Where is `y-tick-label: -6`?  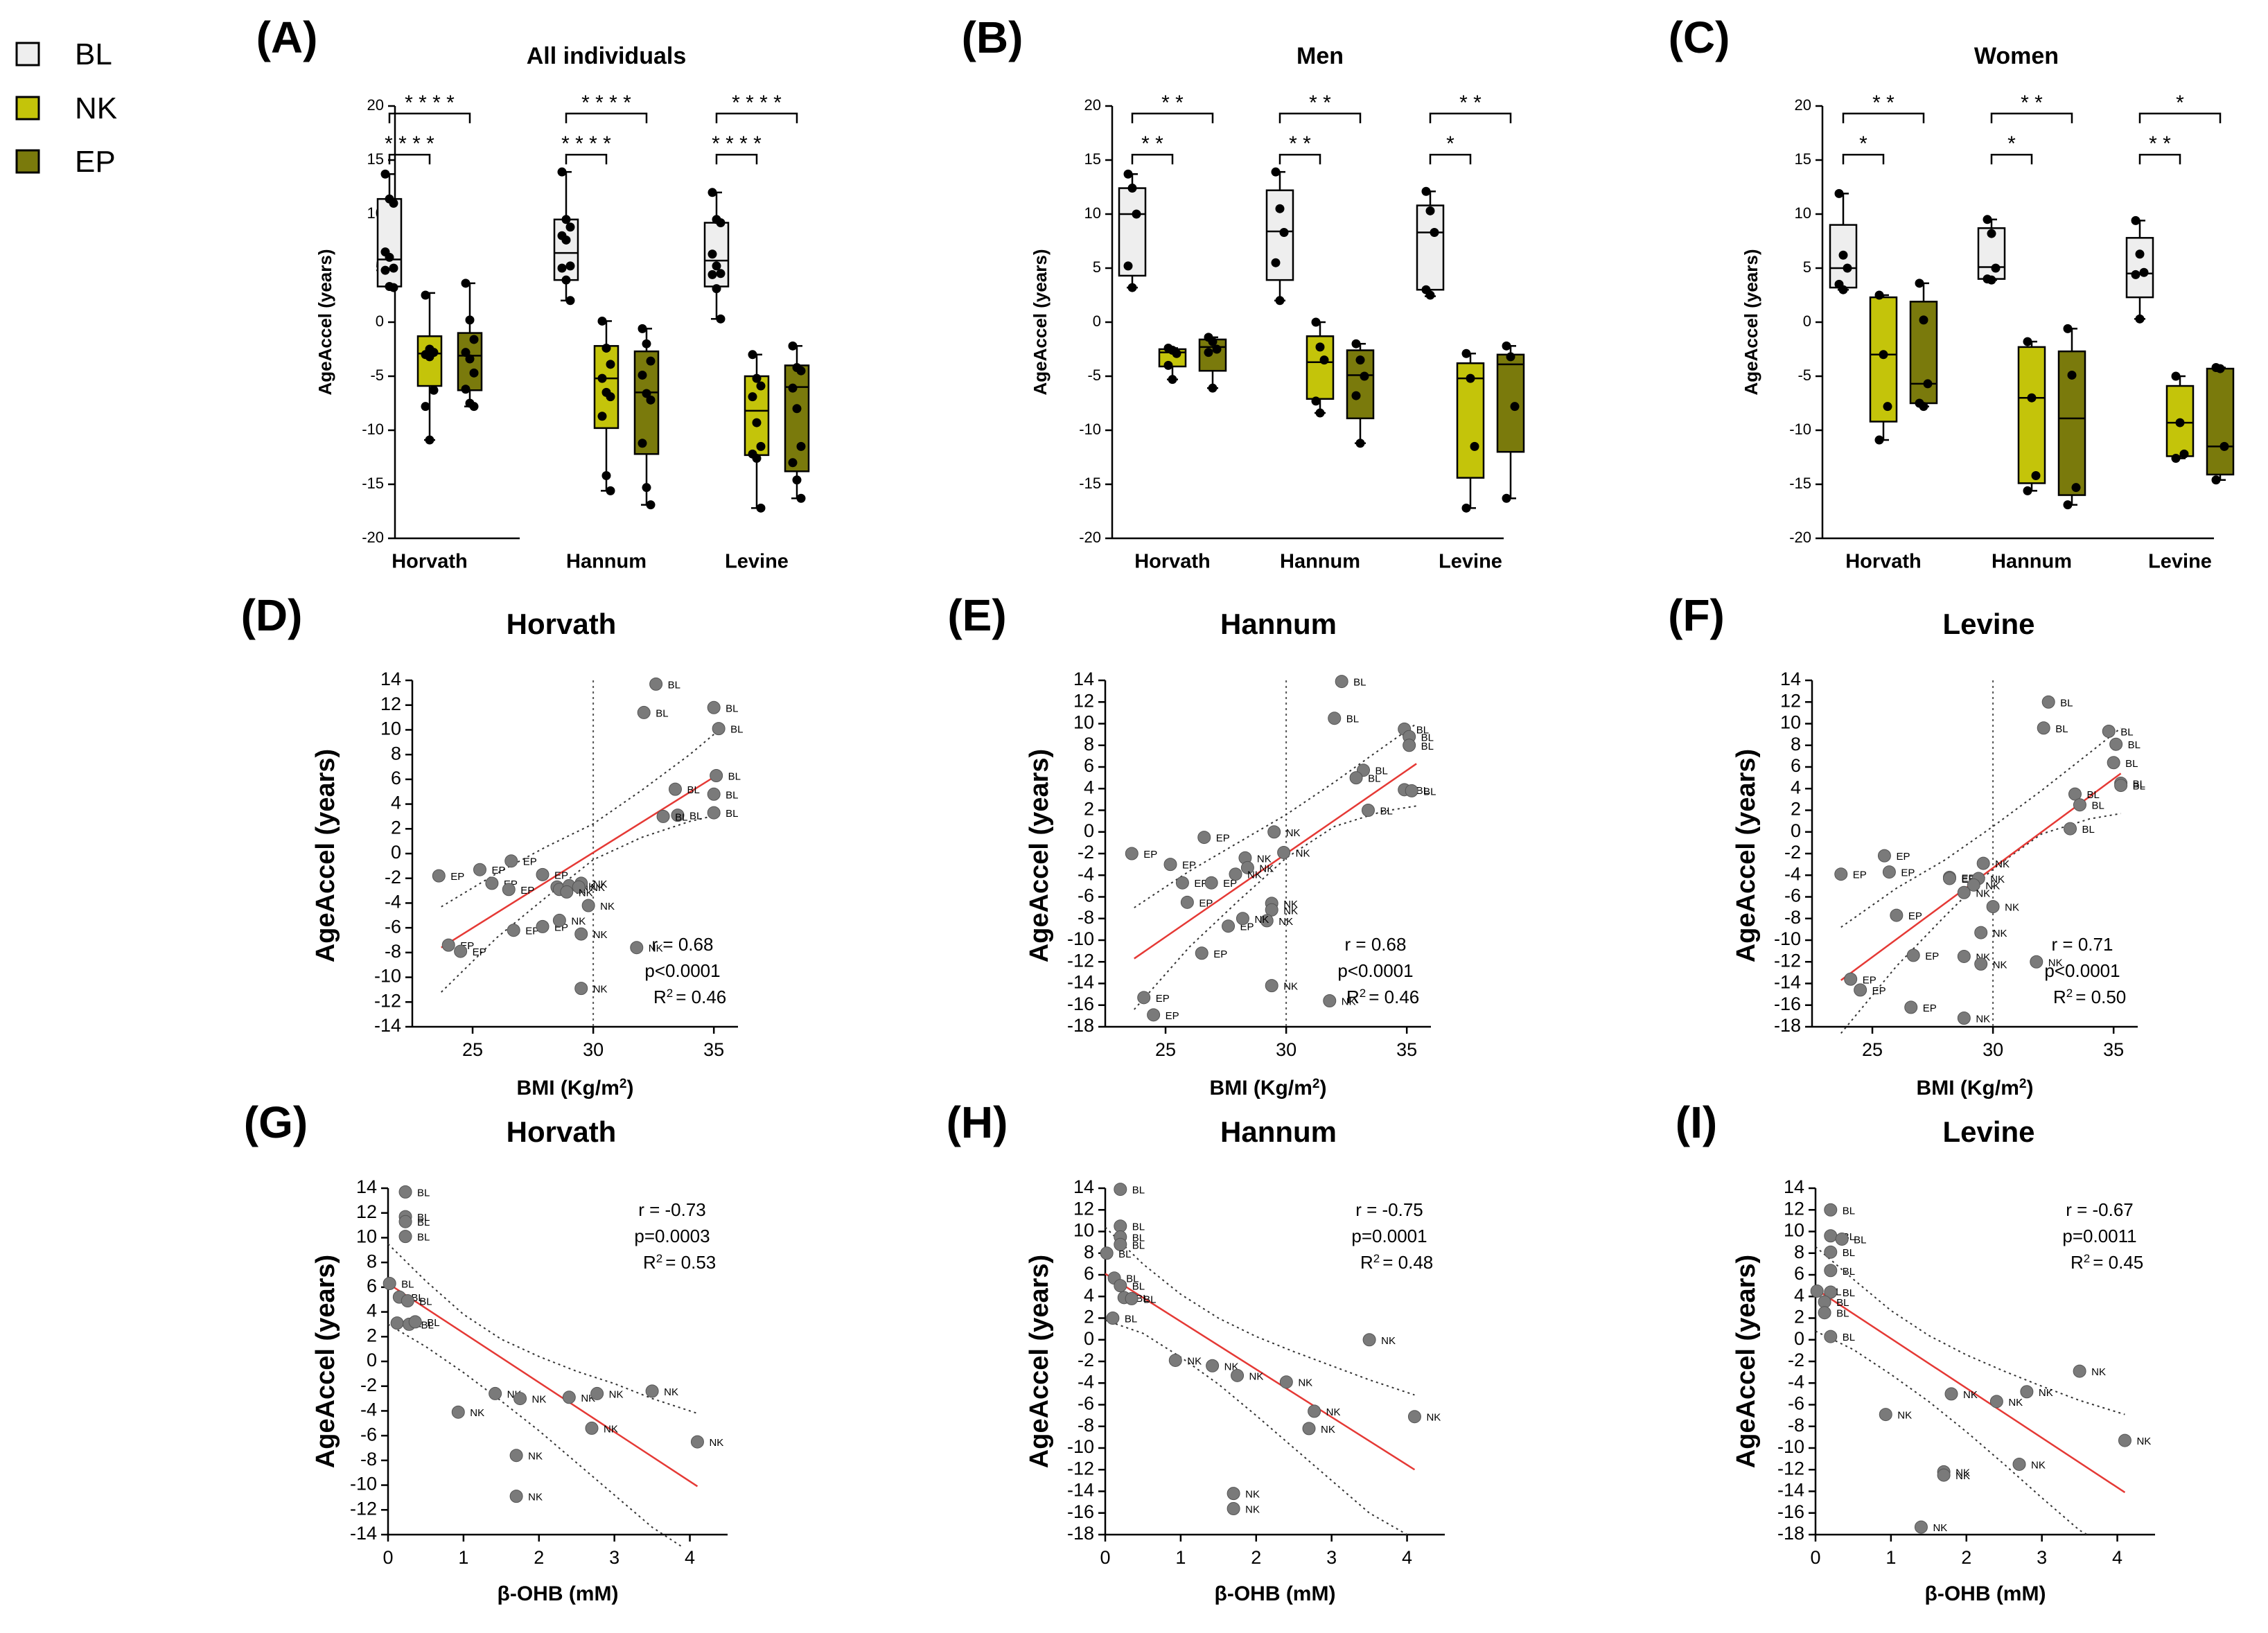
y-tick-label: -6 is located at coordinates (1796, 1403).